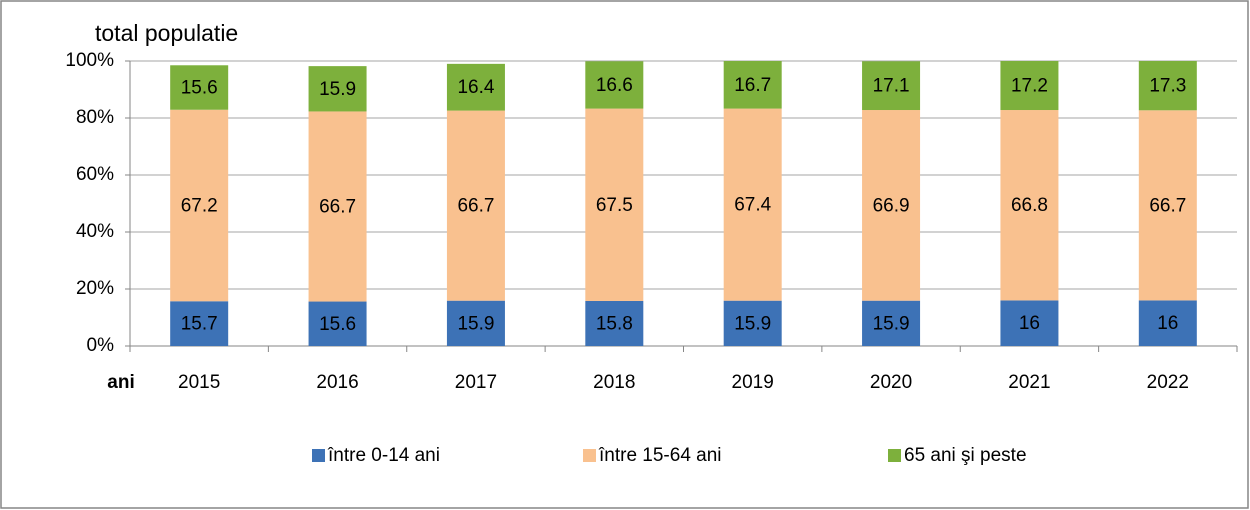 The height and width of the screenshot is (510, 1250). I want to click on chart-title: total populatie, so click(166, 33).